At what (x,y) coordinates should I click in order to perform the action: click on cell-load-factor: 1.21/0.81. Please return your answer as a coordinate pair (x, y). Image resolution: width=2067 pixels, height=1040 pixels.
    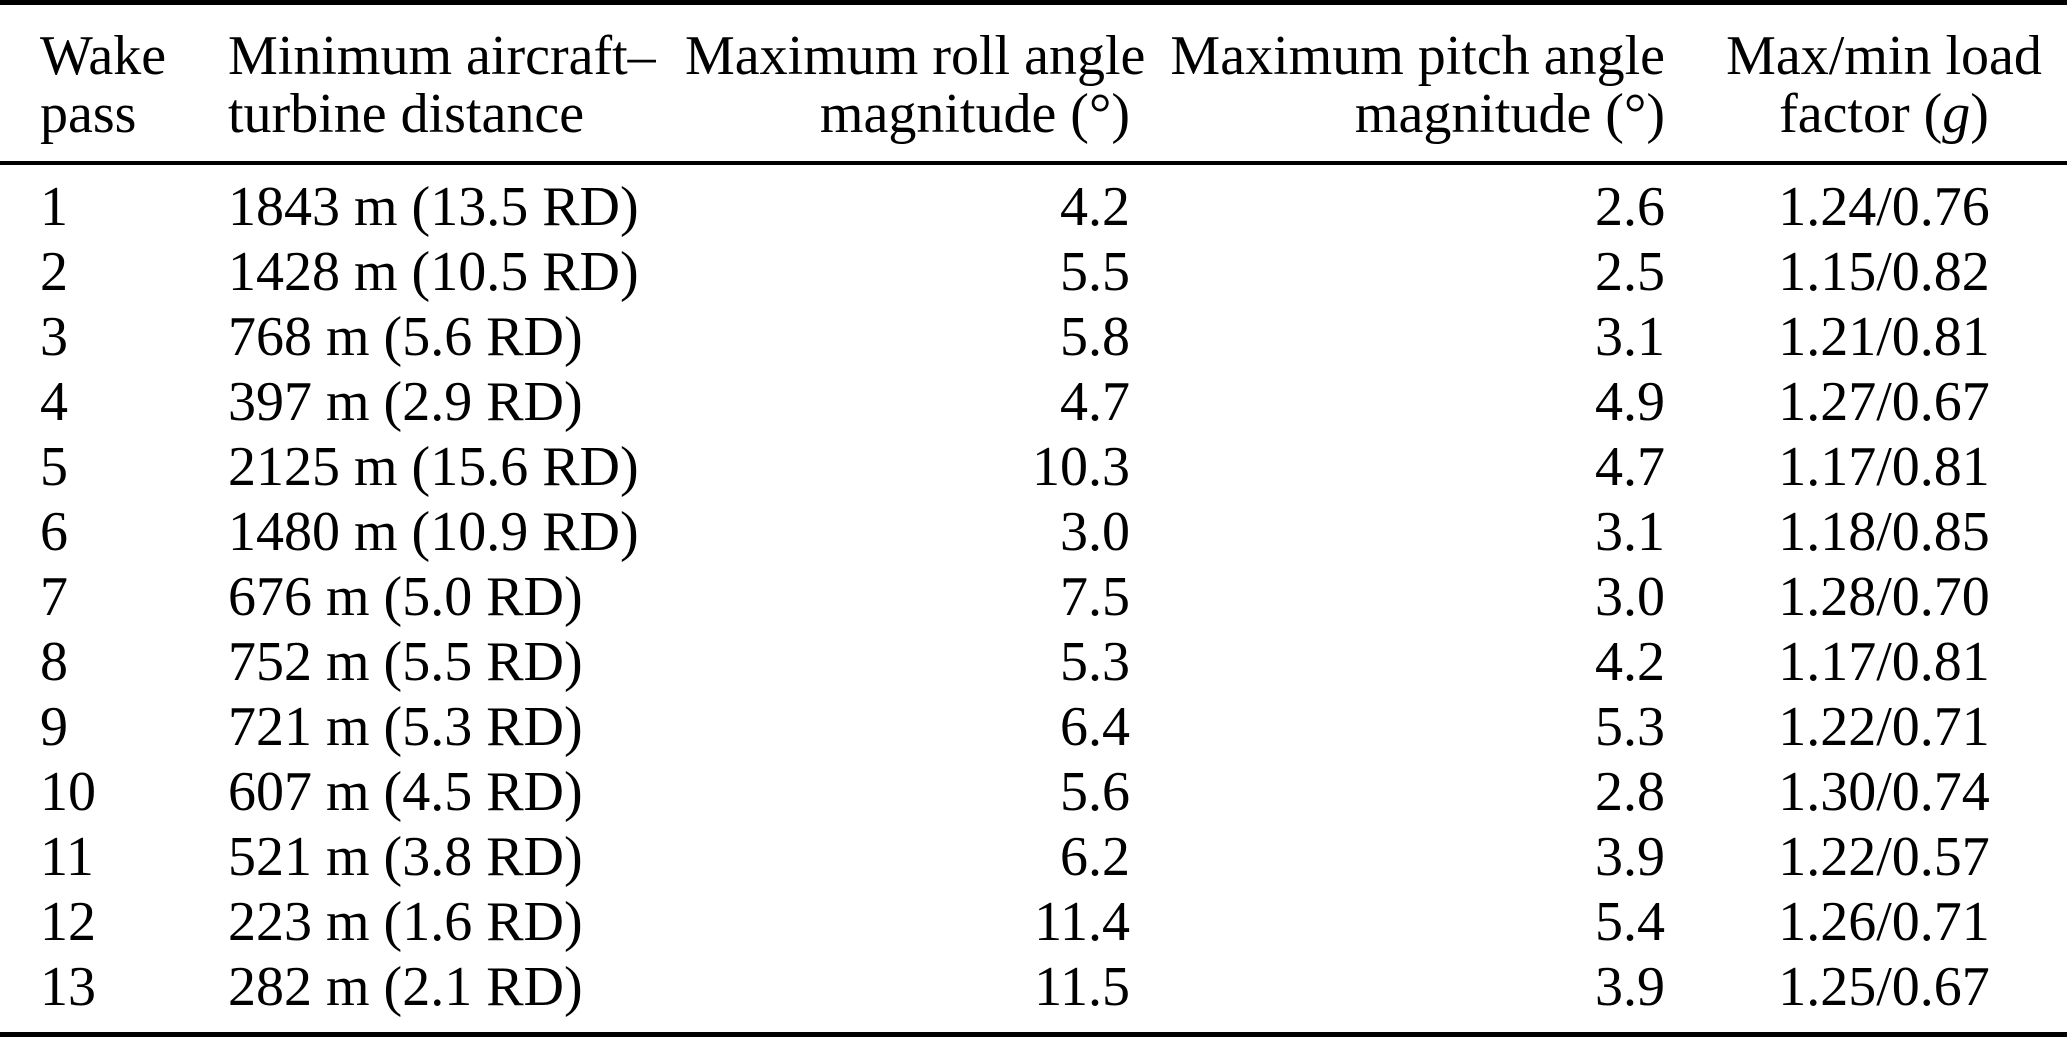
    Looking at the image, I should click on (1884, 337).